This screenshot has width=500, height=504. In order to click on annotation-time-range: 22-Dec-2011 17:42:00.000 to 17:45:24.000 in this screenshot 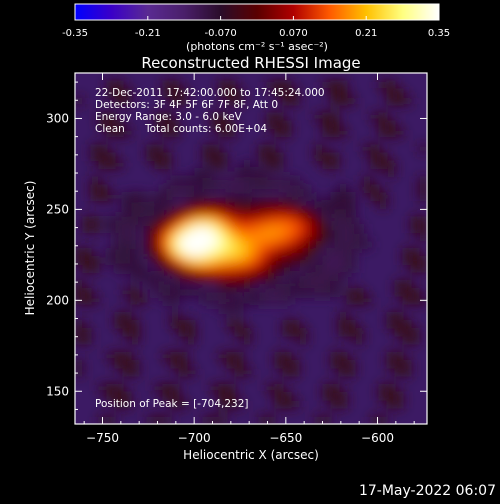, I will do `click(210, 93)`.